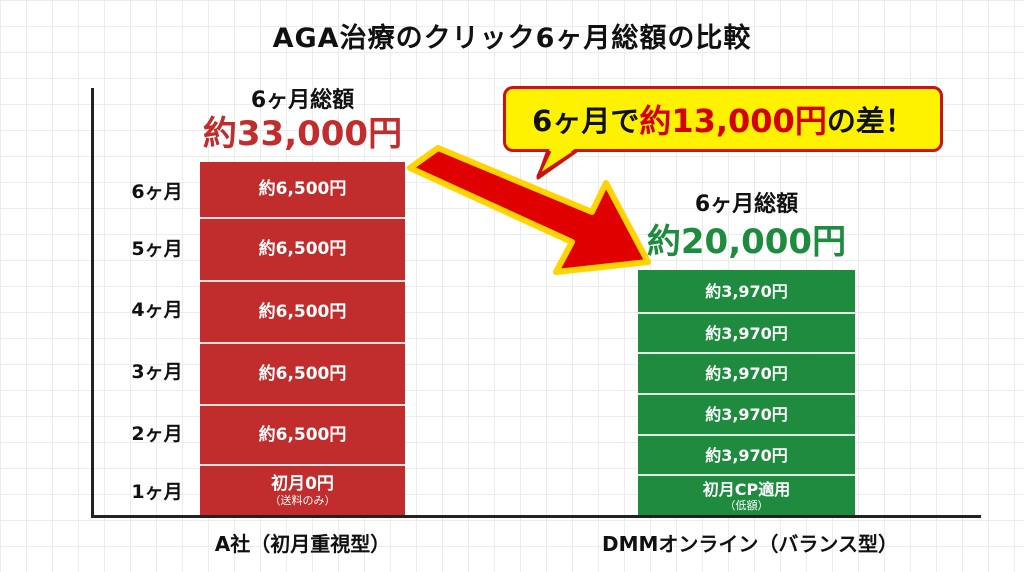 Image resolution: width=1024 pixels, height=572 pixels. What do you see at coordinates (302, 100) in the screenshot?
I see `total-label-a: 6ヶ月総額` at bounding box center [302, 100].